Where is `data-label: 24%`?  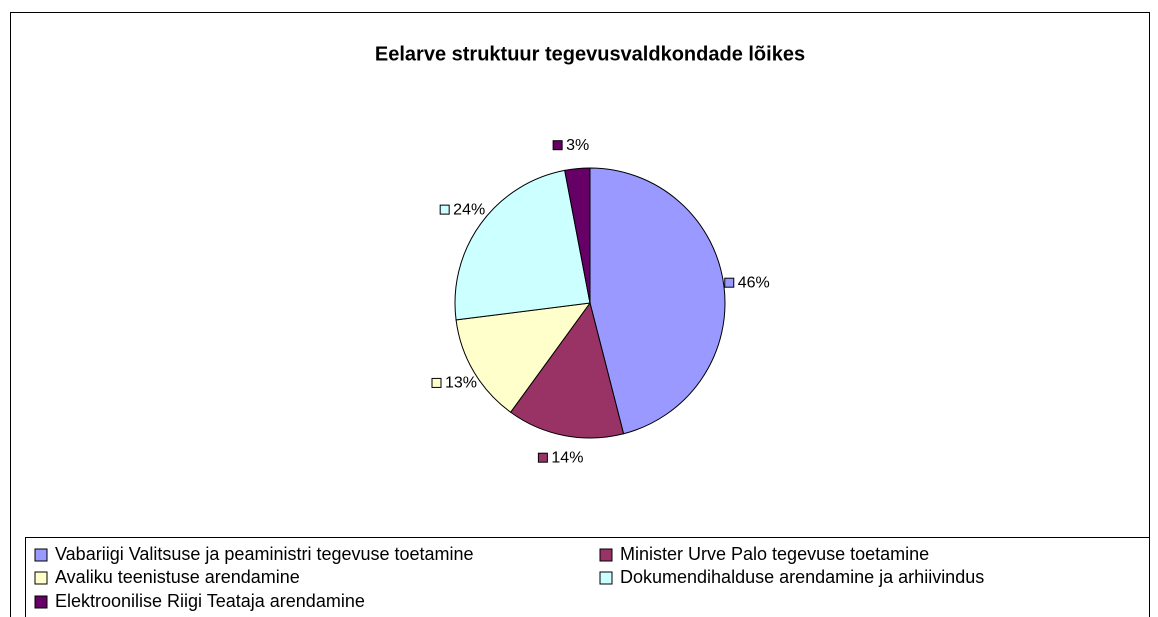 data-label: 24% is located at coordinates (469, 209).